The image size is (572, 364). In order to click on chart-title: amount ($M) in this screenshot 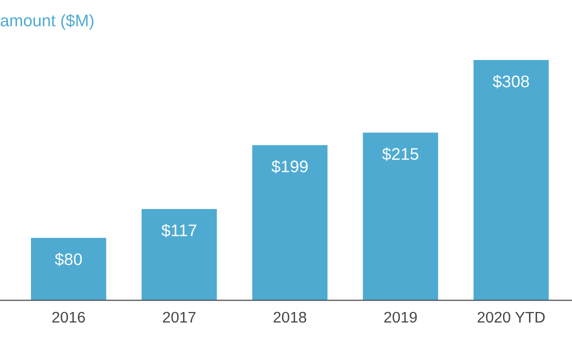, I will do `click(47, 22)`.